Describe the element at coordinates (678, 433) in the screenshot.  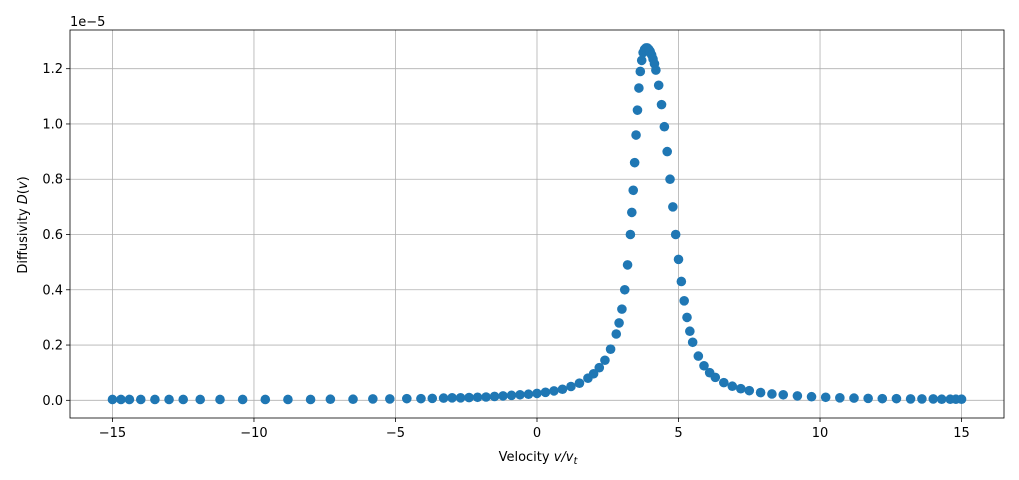
I see `x-tick-label: 5` at that location.